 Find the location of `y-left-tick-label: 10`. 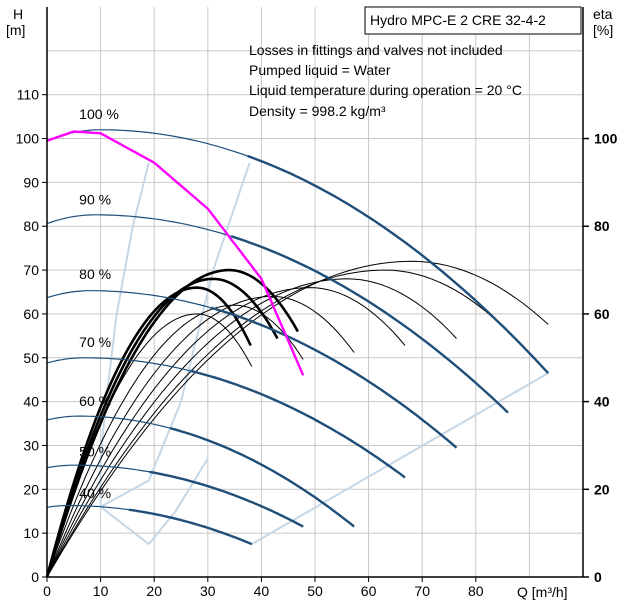

y-left-tick-label: 10 is located at coordinates (31, 533).